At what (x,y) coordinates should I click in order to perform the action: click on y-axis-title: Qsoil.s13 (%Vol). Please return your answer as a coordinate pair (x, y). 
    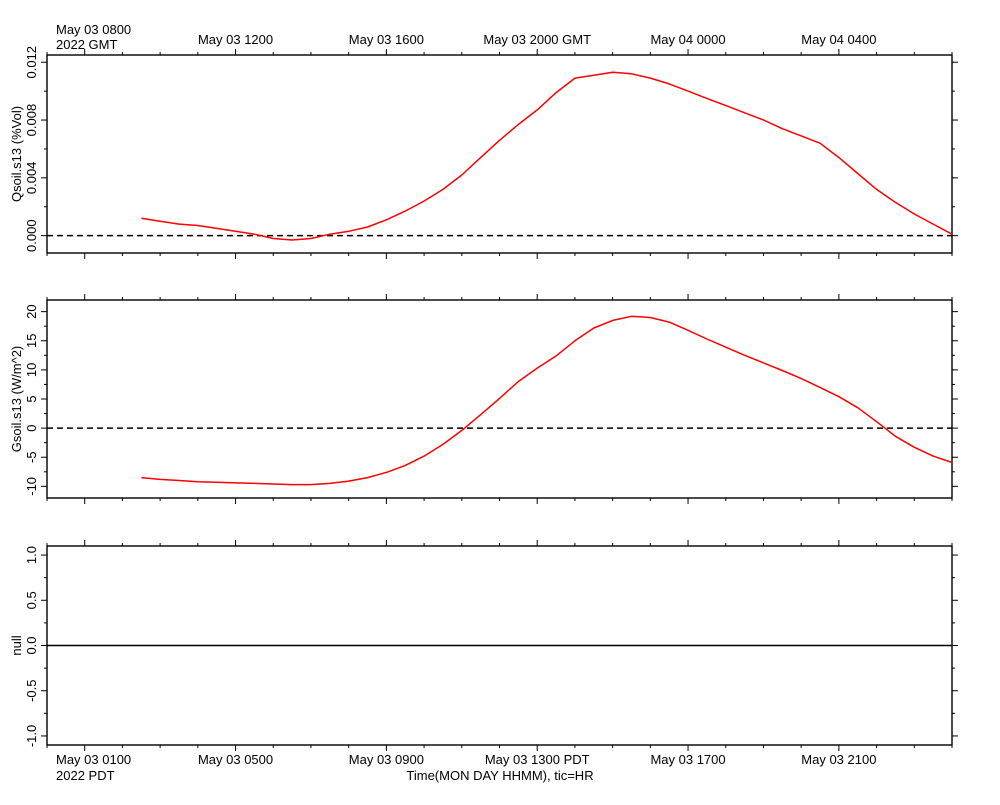
    Looking at the image, I should click on (16, 154).